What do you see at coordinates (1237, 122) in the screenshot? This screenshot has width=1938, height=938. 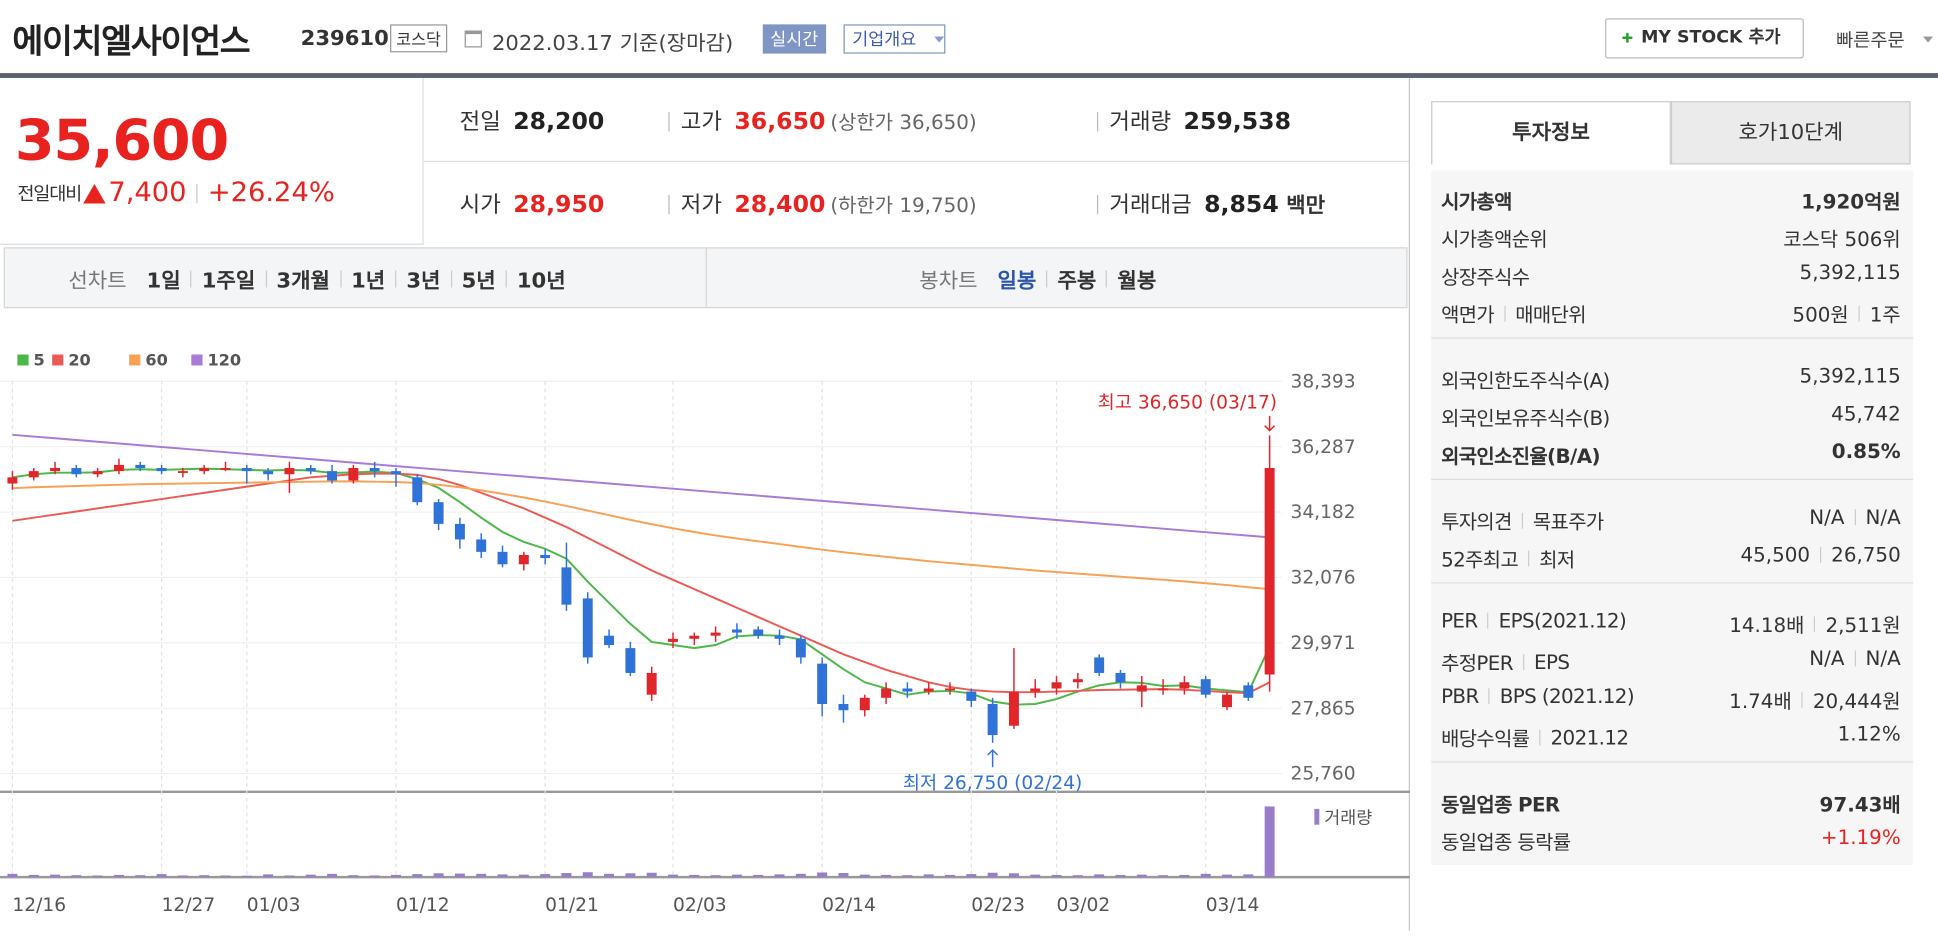 I see `quote-value: 259,538` at bounding box center [1237, 122].